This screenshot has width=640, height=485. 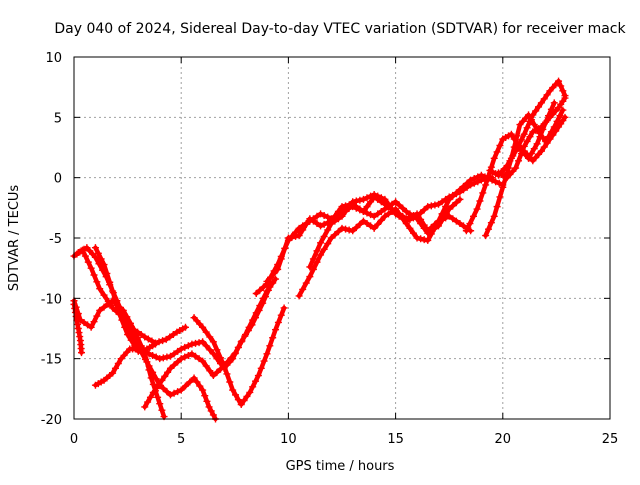 What do you see at coordinates (58, 179) in the screenshot?
I see `y-tick-label: 0` at bounding box center [58, 179].